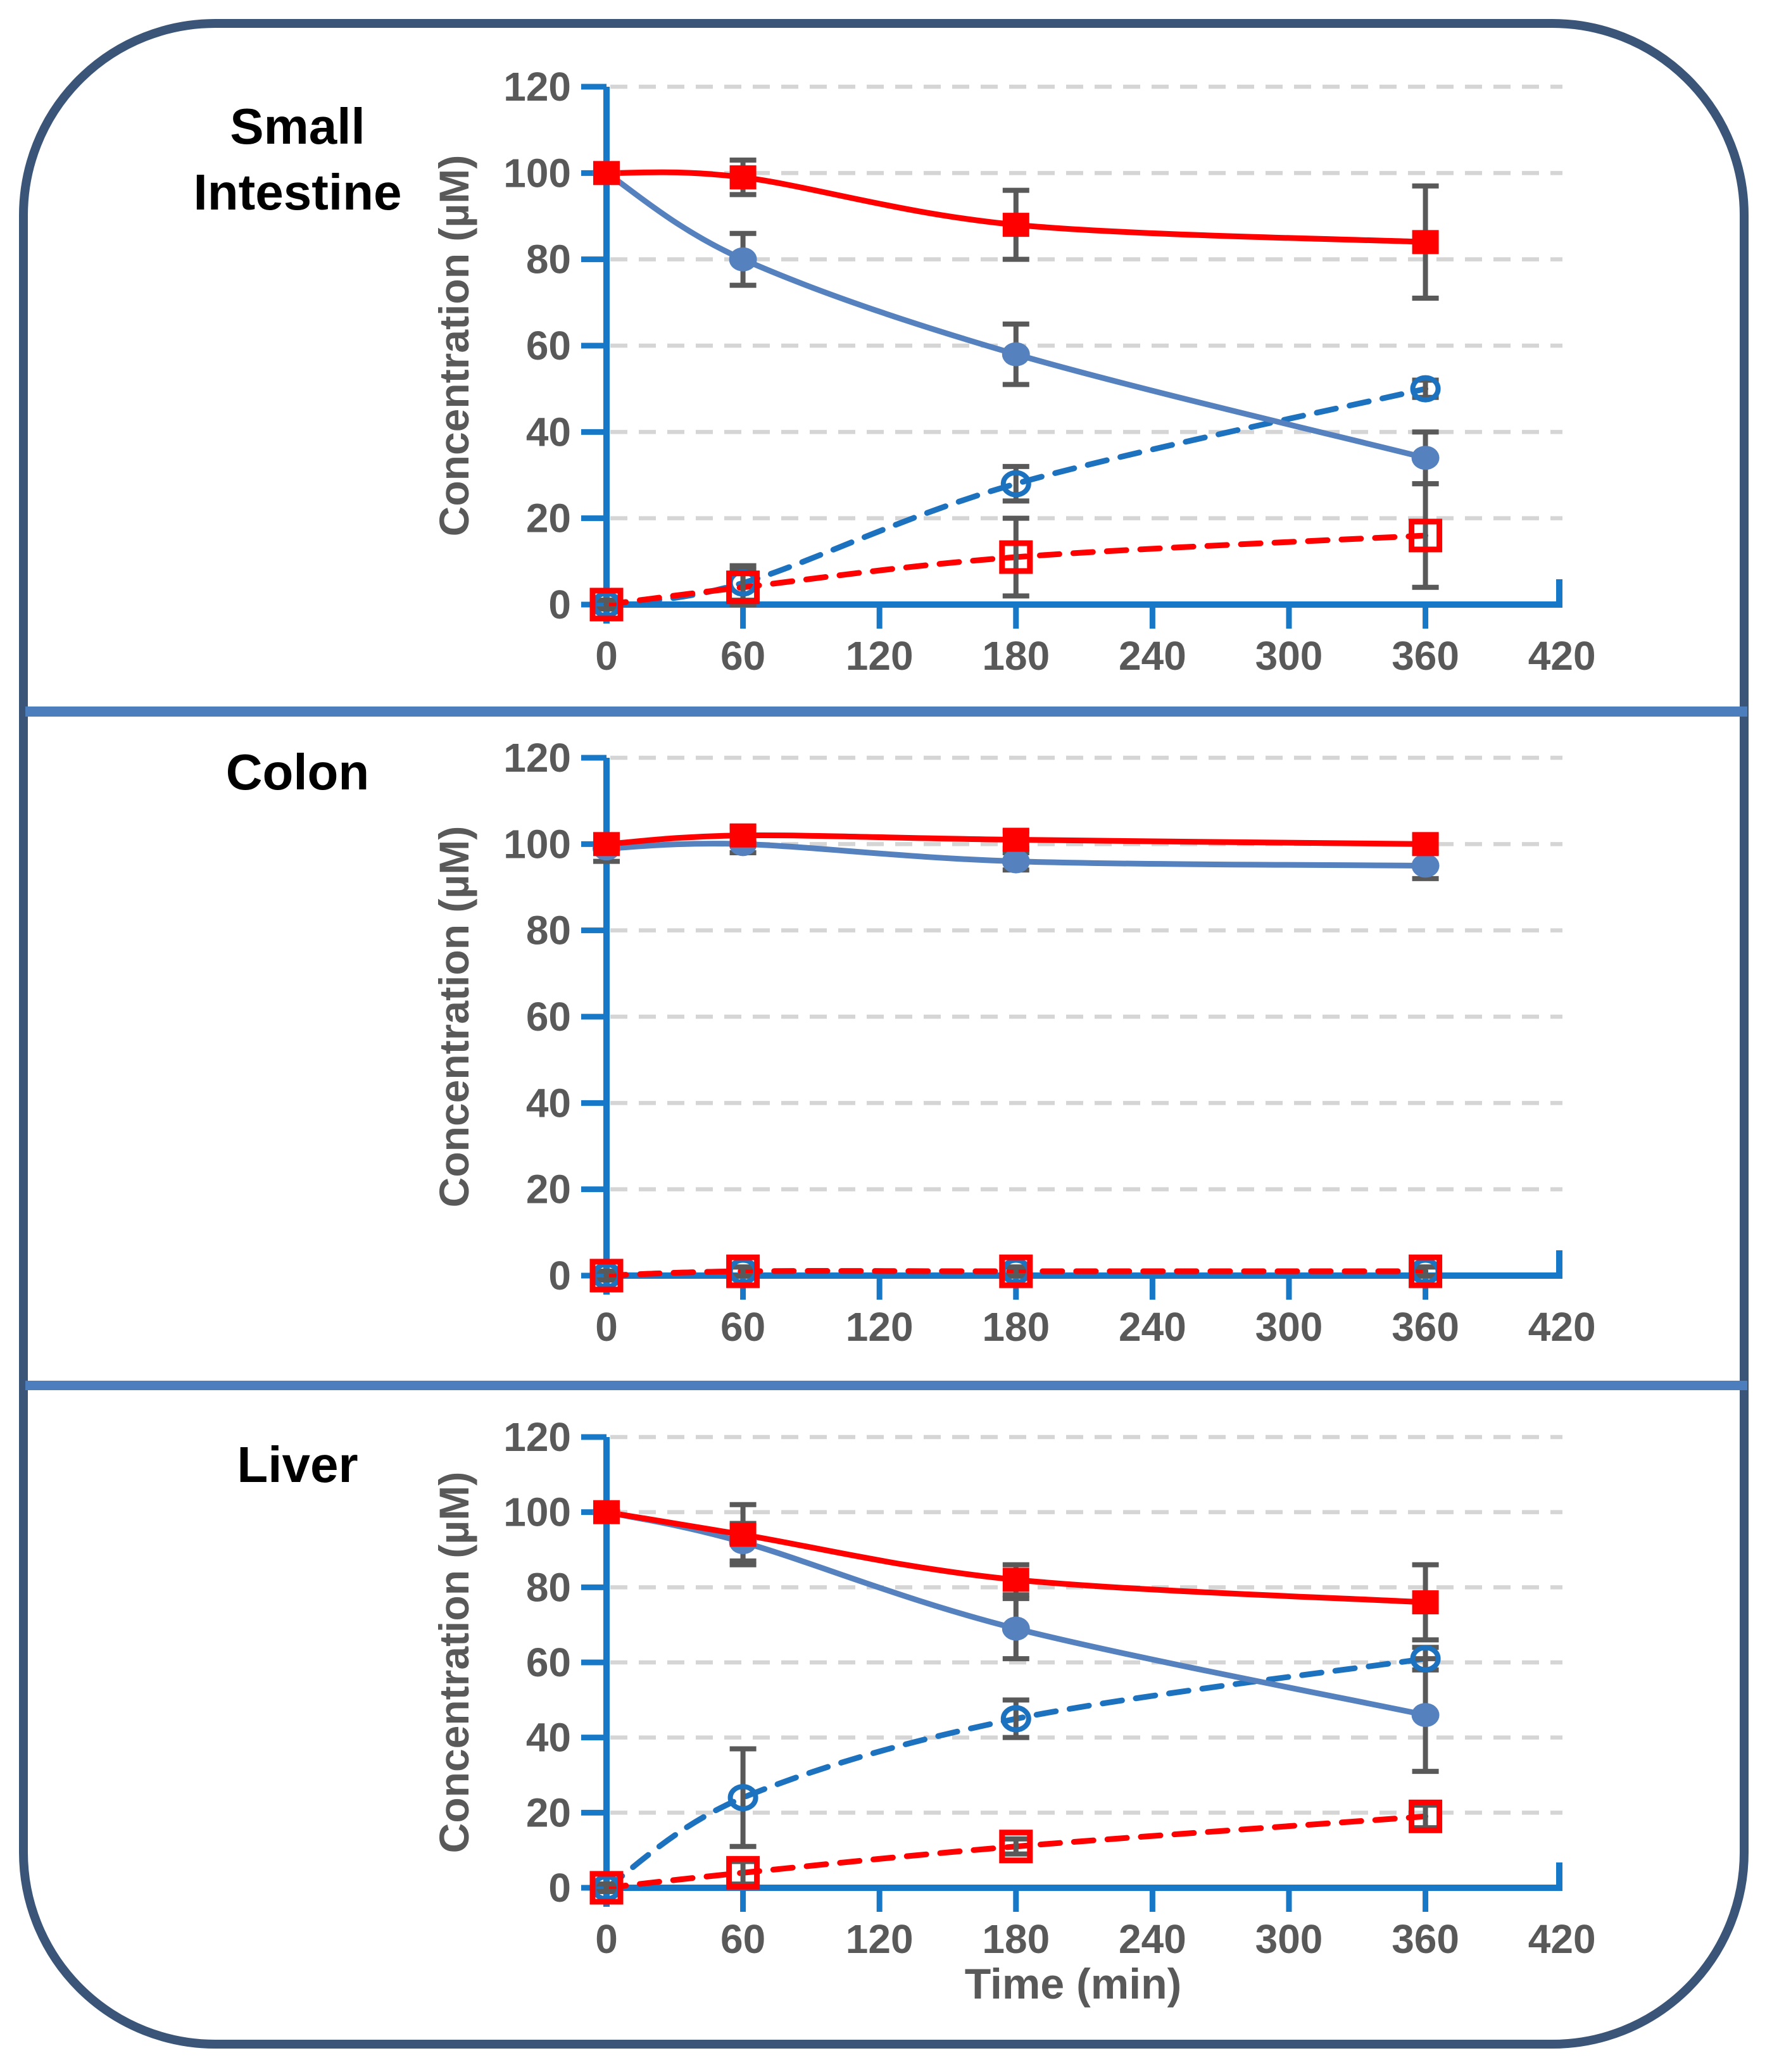 Image resolution: width=1772 pixels, height=2072 pixels. Describe the element at coordinates (297, 772) in the screenshot. I see `panel-title-colon: Colon` at that location.